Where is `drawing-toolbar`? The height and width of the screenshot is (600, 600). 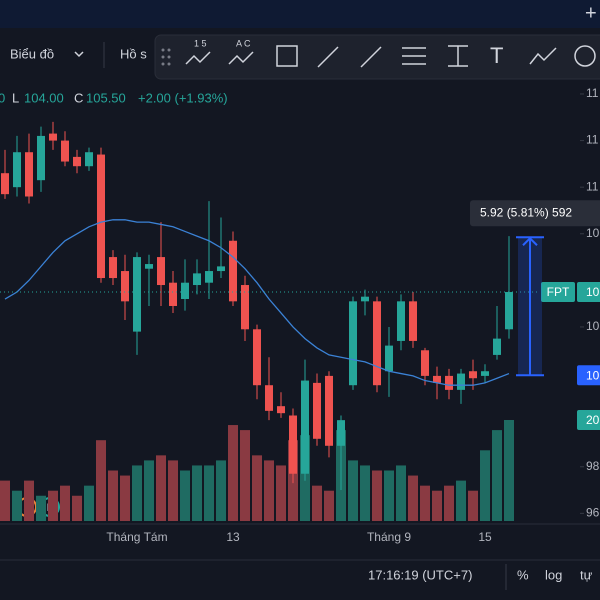 drawing-toolbar is located at coordinates (377, 57).